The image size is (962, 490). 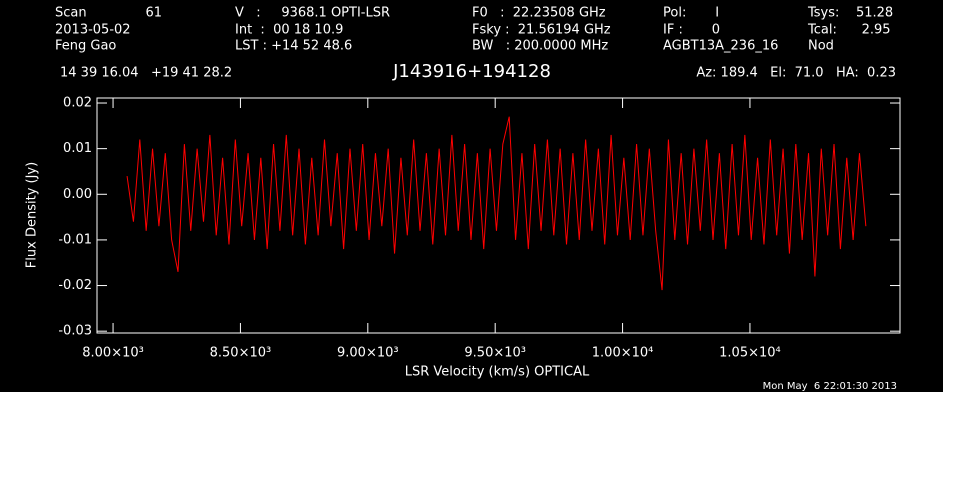 What do you see at coordinates (691, 13) in the screenshot?
I see `header-pol: Pol: I` at bounding box center [691, 13].